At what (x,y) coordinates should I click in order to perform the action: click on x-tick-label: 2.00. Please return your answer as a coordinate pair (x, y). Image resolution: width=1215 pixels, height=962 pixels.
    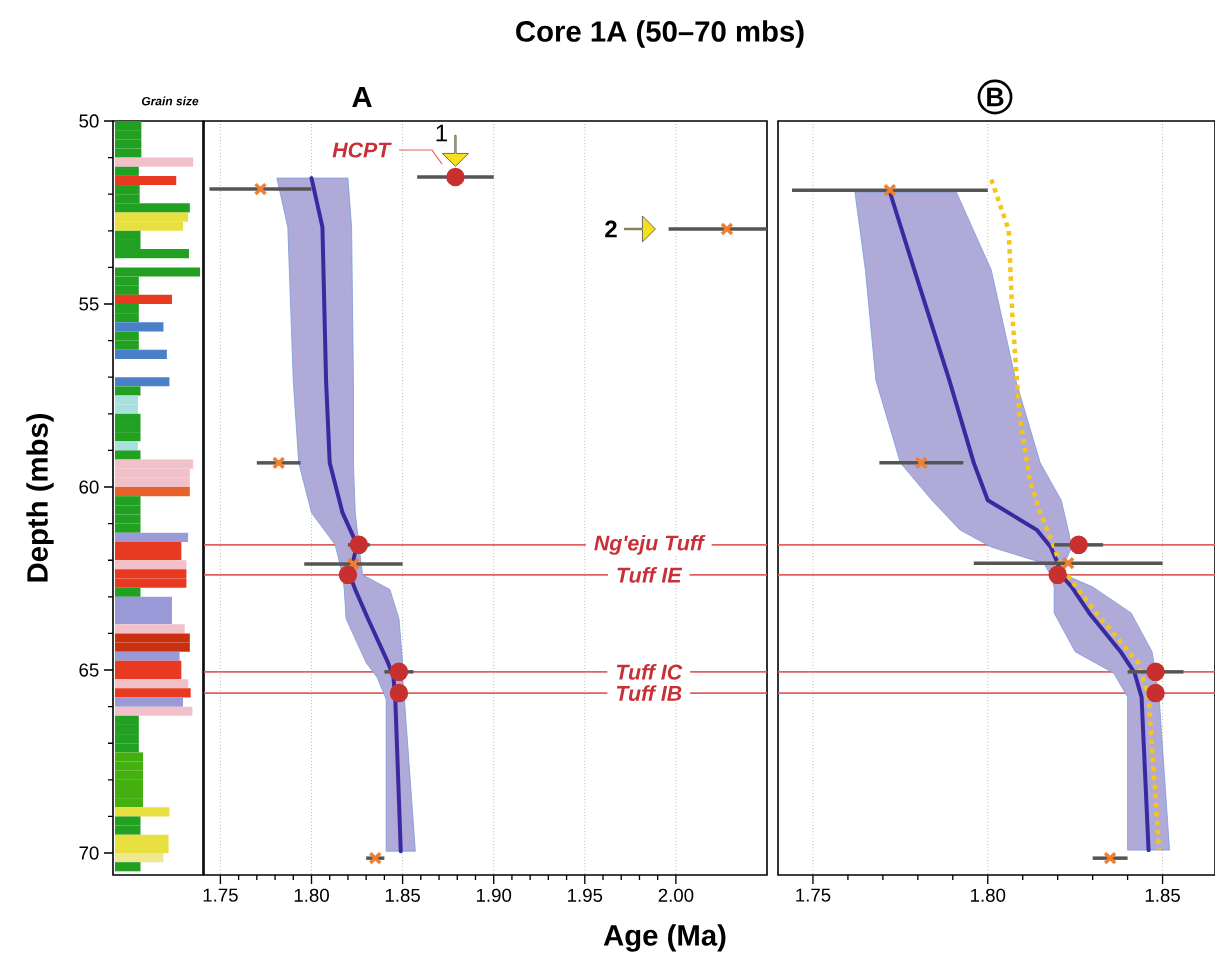
    Looking at the image, I should click on (676, 895).